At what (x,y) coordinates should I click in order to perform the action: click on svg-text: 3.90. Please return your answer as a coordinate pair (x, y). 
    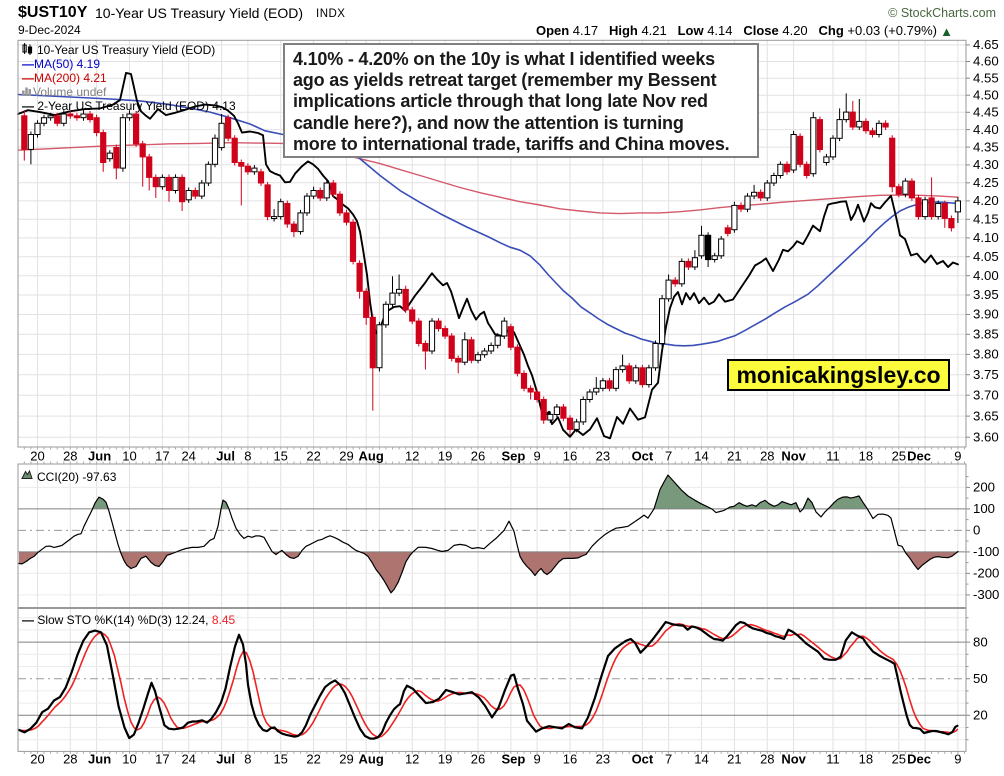
    Looking at the image, I should click on (986, 314).